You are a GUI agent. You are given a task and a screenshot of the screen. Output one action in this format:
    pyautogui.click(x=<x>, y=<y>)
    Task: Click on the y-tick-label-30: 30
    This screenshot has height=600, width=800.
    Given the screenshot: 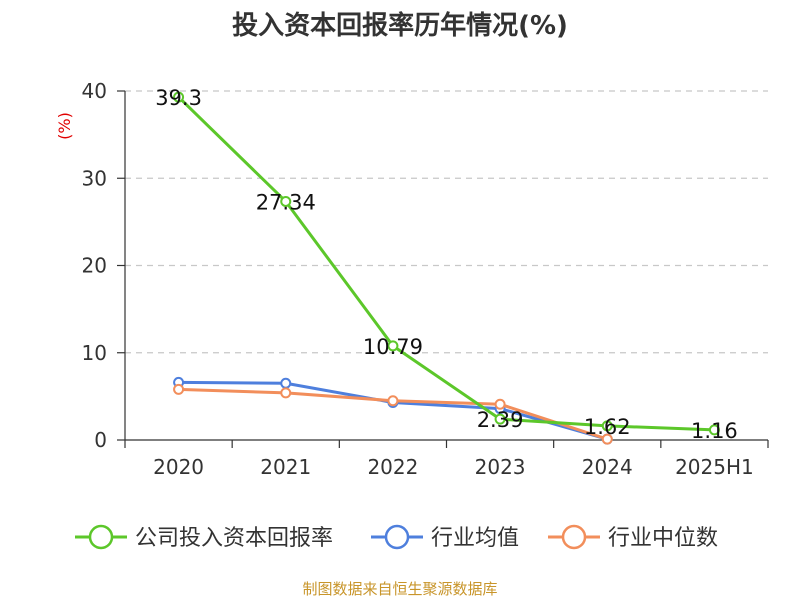 What is the action you would take?
    pyautogui.click(x=94, y=178)
    